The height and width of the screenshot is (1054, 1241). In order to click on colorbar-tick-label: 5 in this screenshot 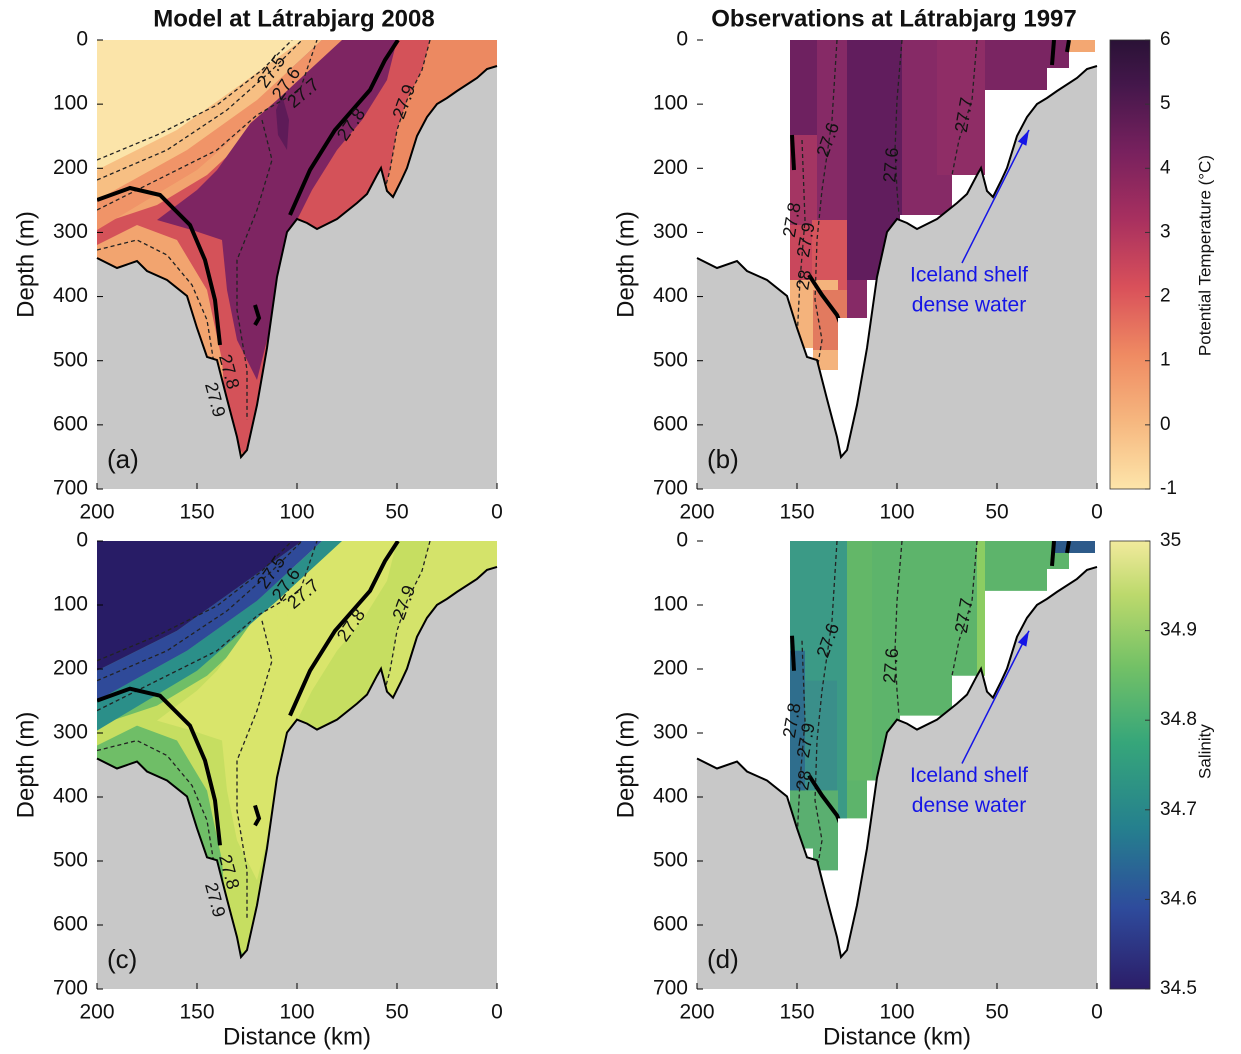, I will do `click(1165, 103)`.